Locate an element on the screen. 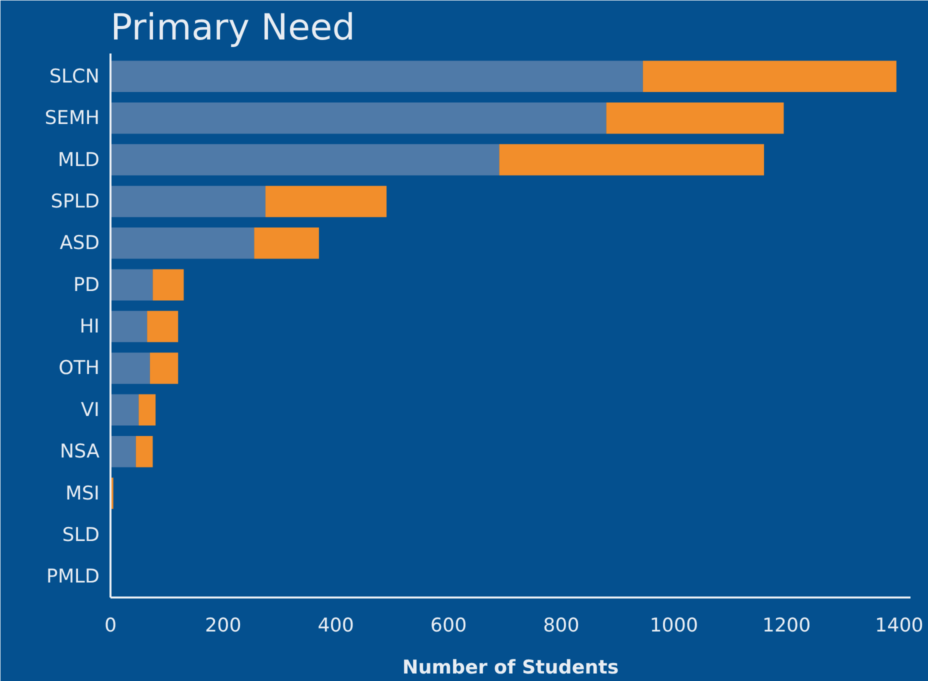 Image resolution: width=928 pixels, height=681 pixels. y-tick-label: OTH is located at coordinates (79, 368).